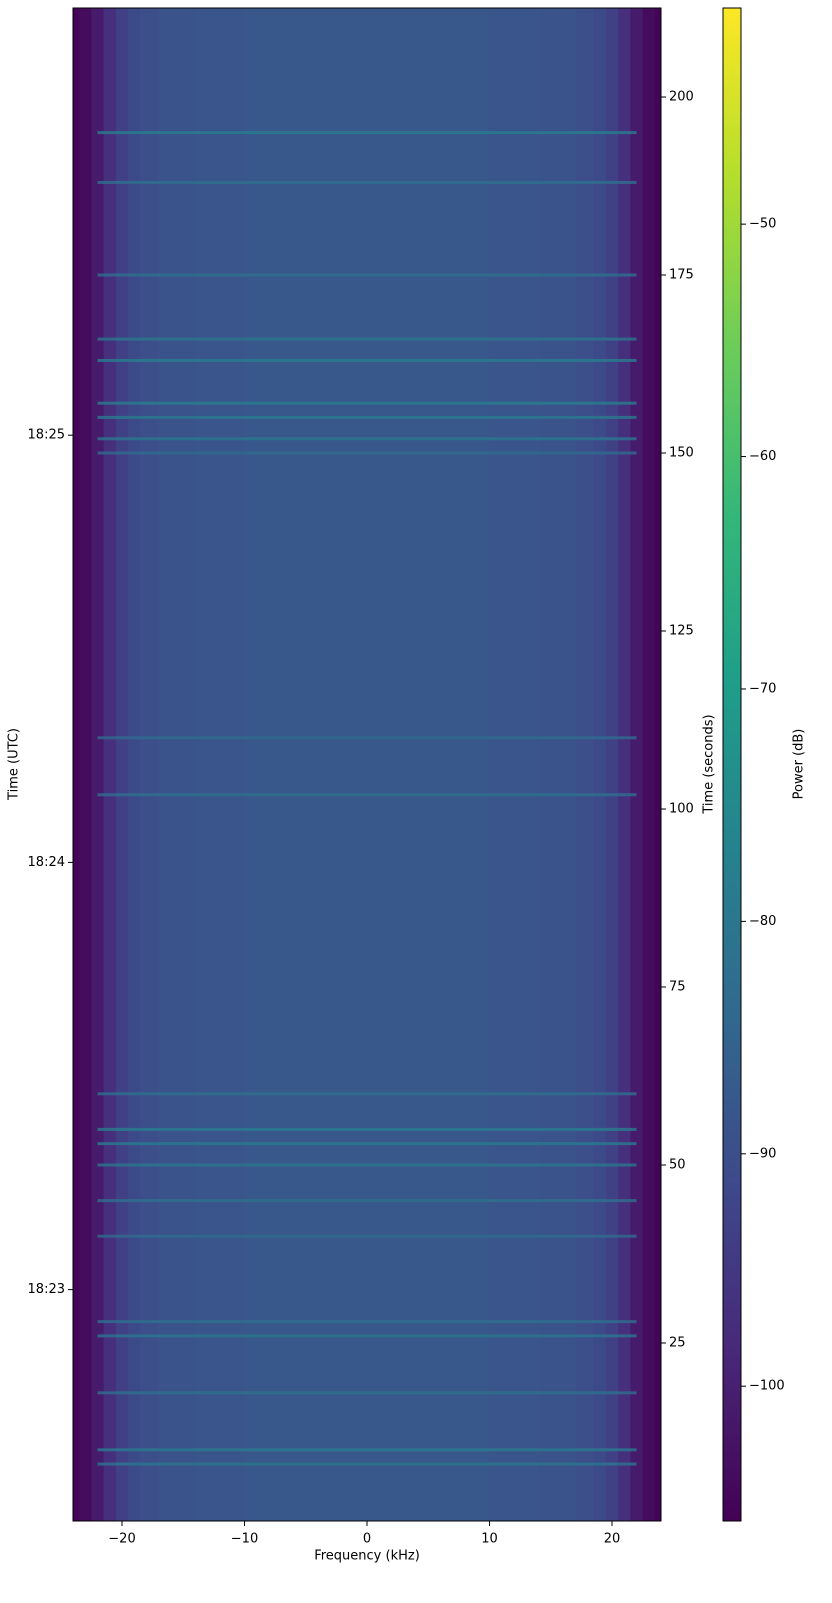  I want to click on y2-tick-label: 100, so click(681, 809).